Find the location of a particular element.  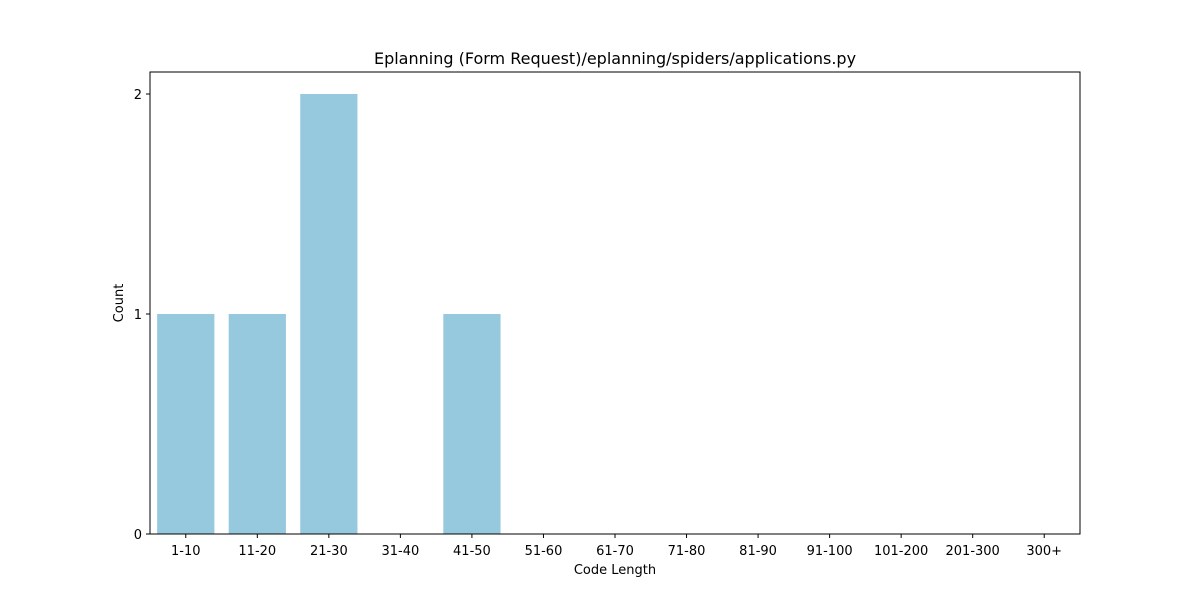

x-tick-label: 71-80 is located at coordinates (687, 551).